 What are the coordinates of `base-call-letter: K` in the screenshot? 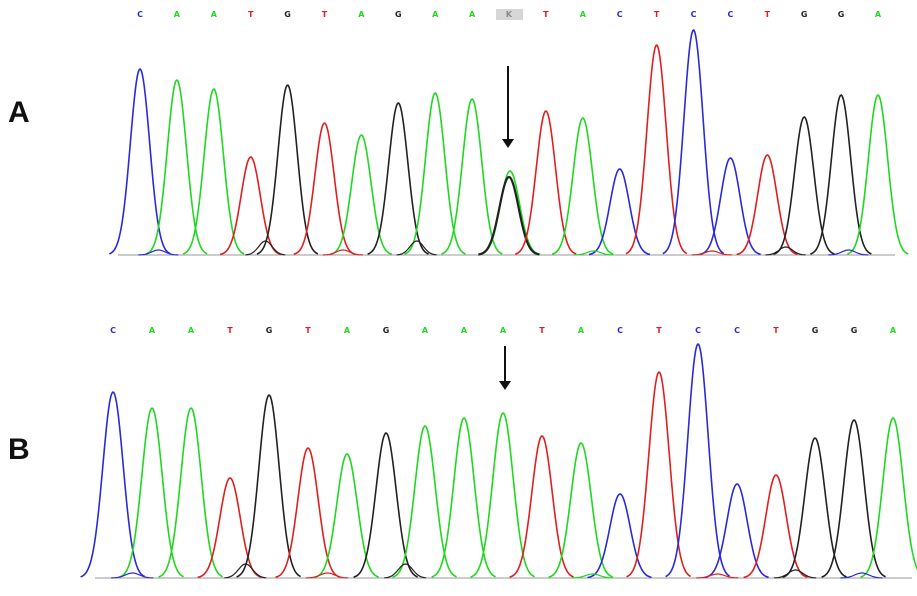 It's located at (509, 14).